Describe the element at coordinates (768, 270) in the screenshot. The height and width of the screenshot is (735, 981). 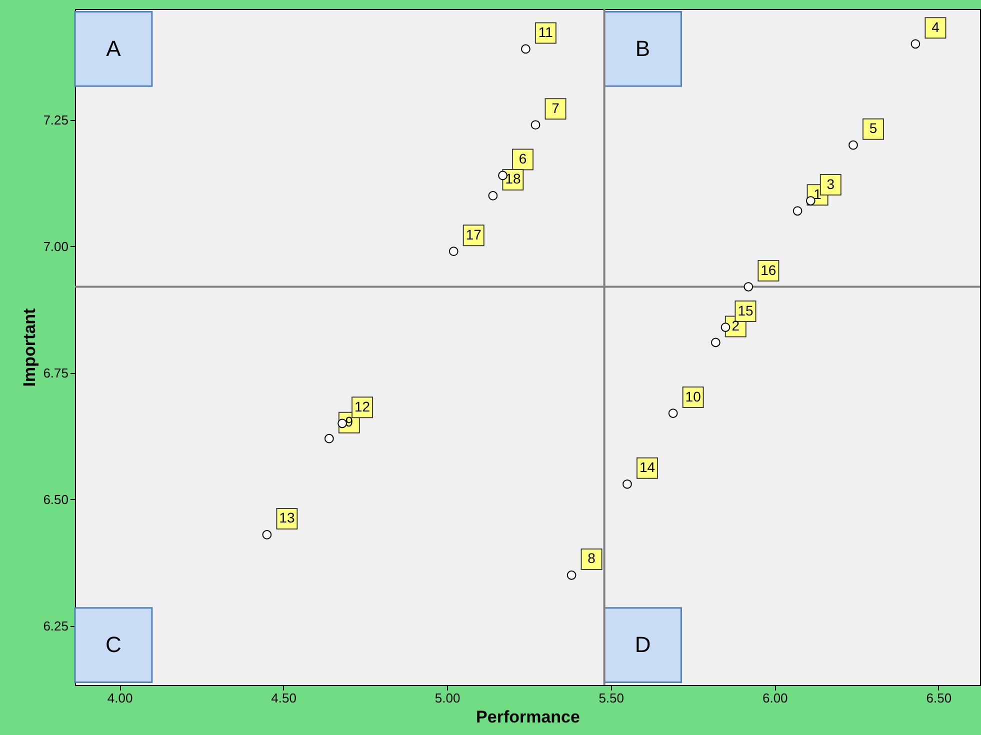
I see `annotation: 16` at that location.